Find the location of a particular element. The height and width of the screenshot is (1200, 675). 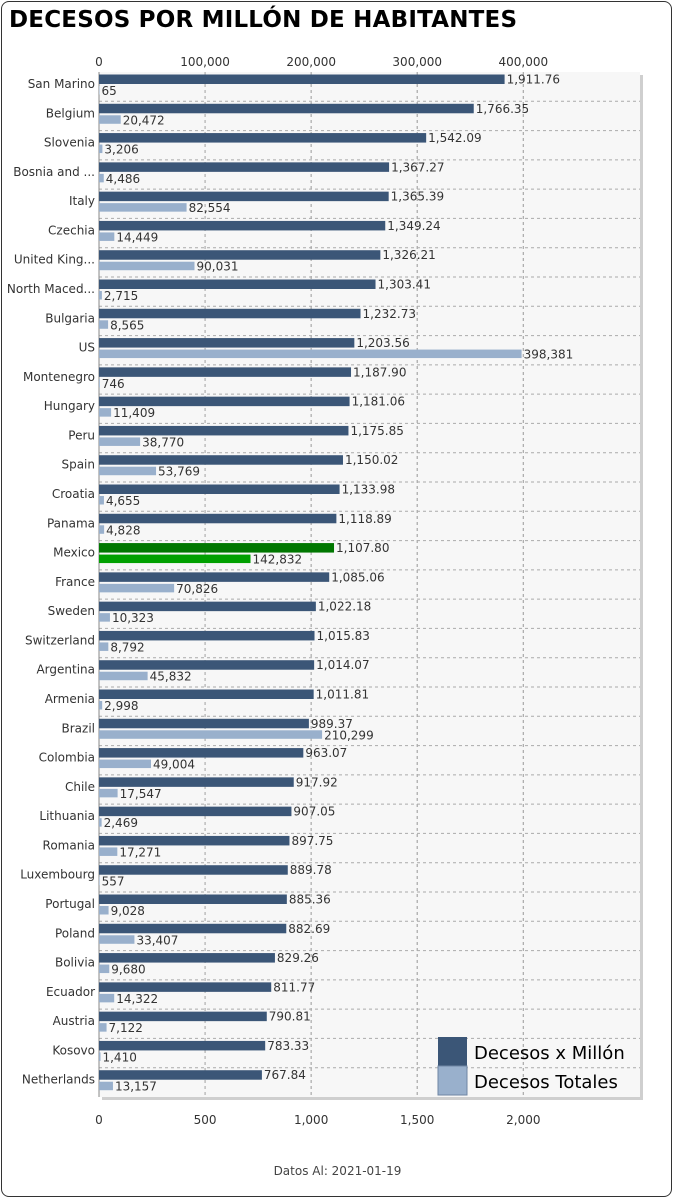

bar-per-million-France is located at coordinates (214, 577).